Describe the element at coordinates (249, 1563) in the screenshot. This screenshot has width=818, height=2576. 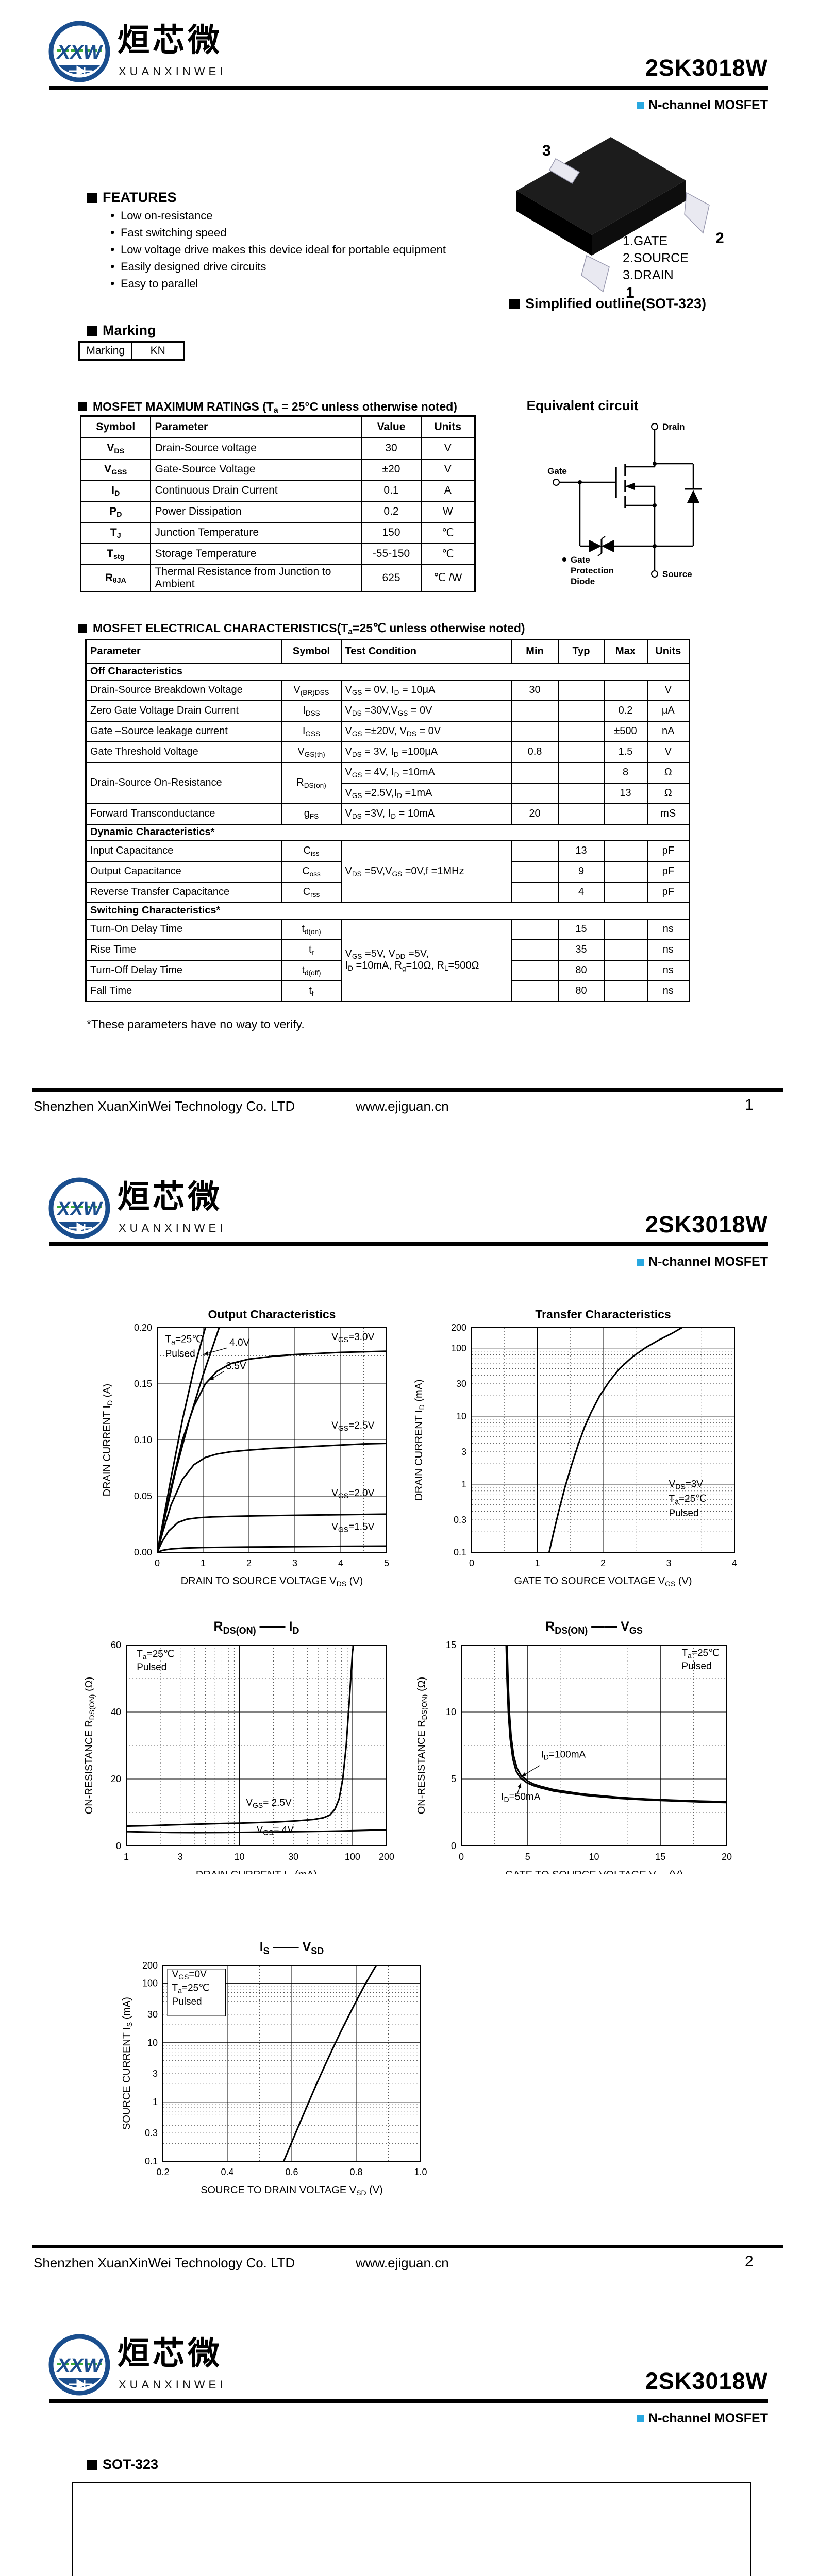
I see `x-tick-label: 2` at that location.